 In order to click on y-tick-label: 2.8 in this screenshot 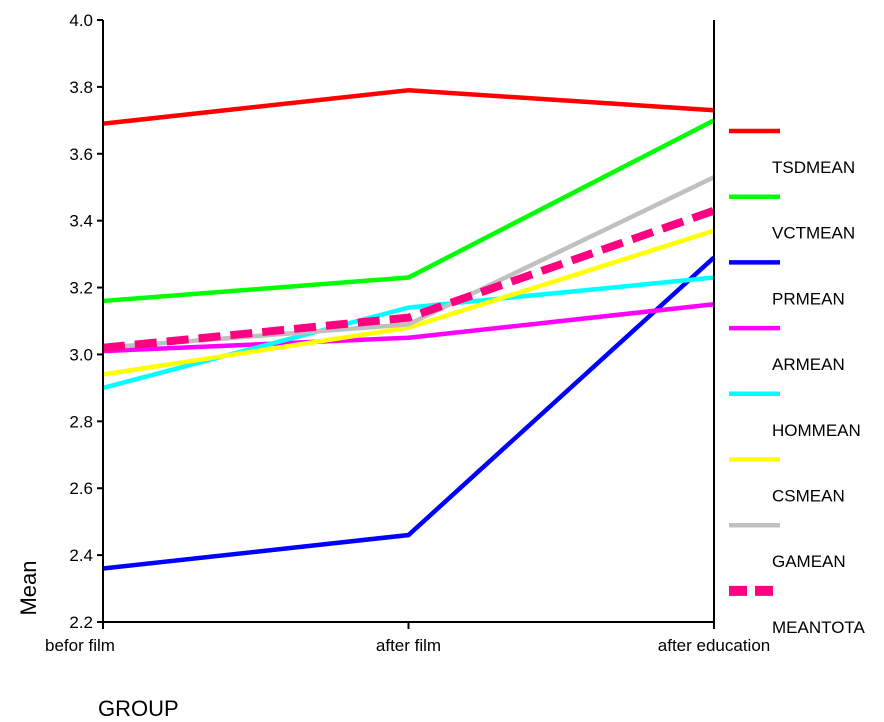, I will do `click(81, 421)`.